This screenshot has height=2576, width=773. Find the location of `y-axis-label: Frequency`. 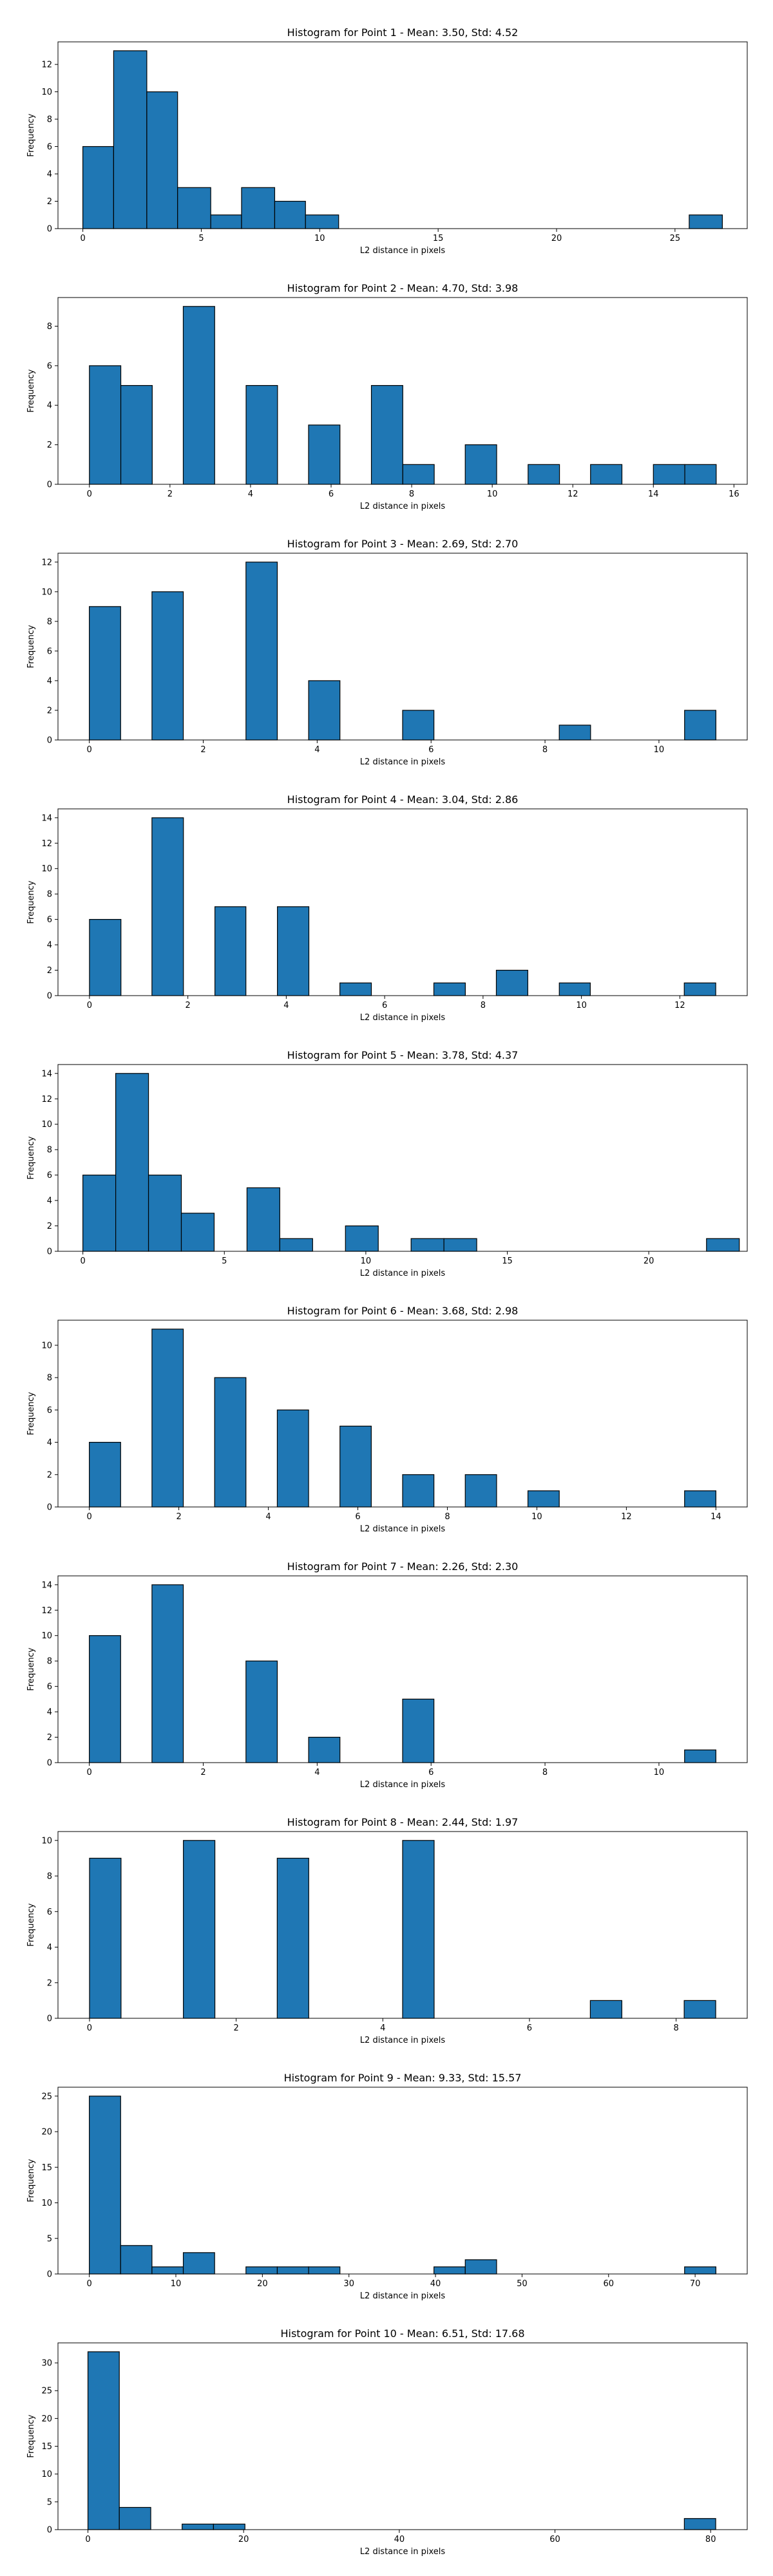

y-axis-label: Frequency is located at coordinates (31, 1157).